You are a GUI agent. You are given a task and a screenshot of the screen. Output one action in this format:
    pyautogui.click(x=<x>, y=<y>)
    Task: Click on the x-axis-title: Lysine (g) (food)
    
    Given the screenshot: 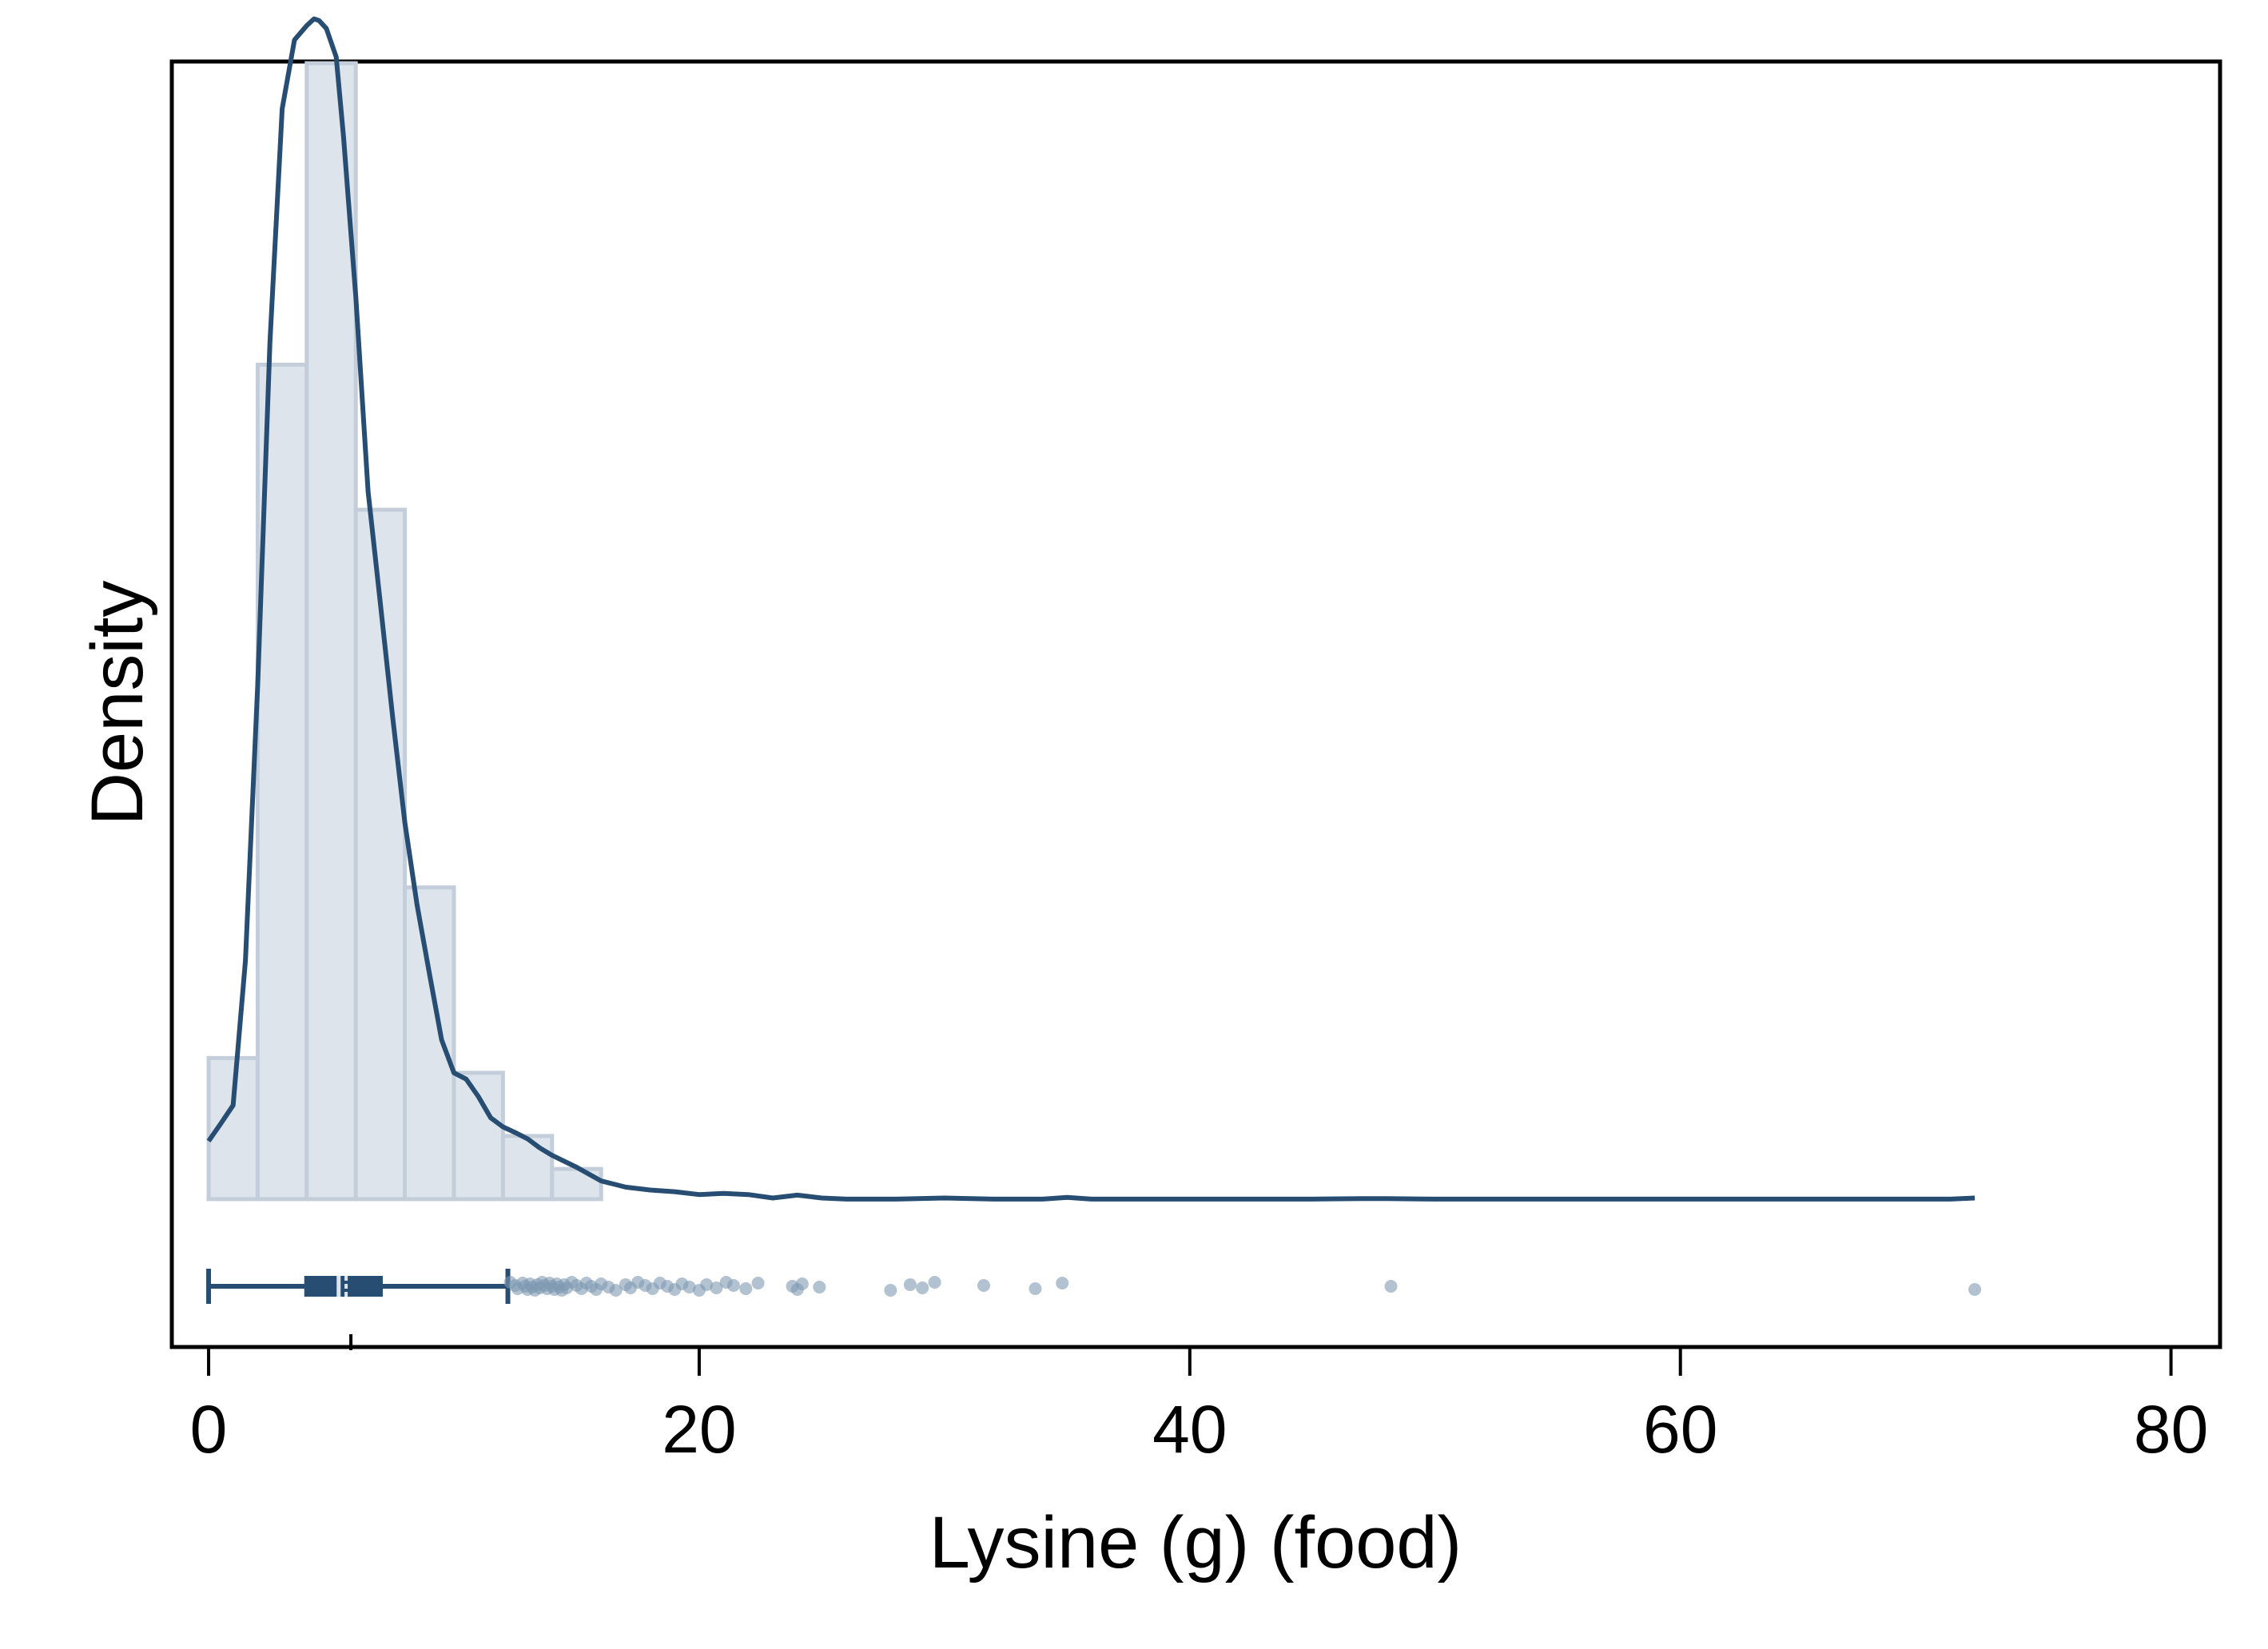 What is the action you would take?
    pyautogui.click(x=1195, y=1542)
    